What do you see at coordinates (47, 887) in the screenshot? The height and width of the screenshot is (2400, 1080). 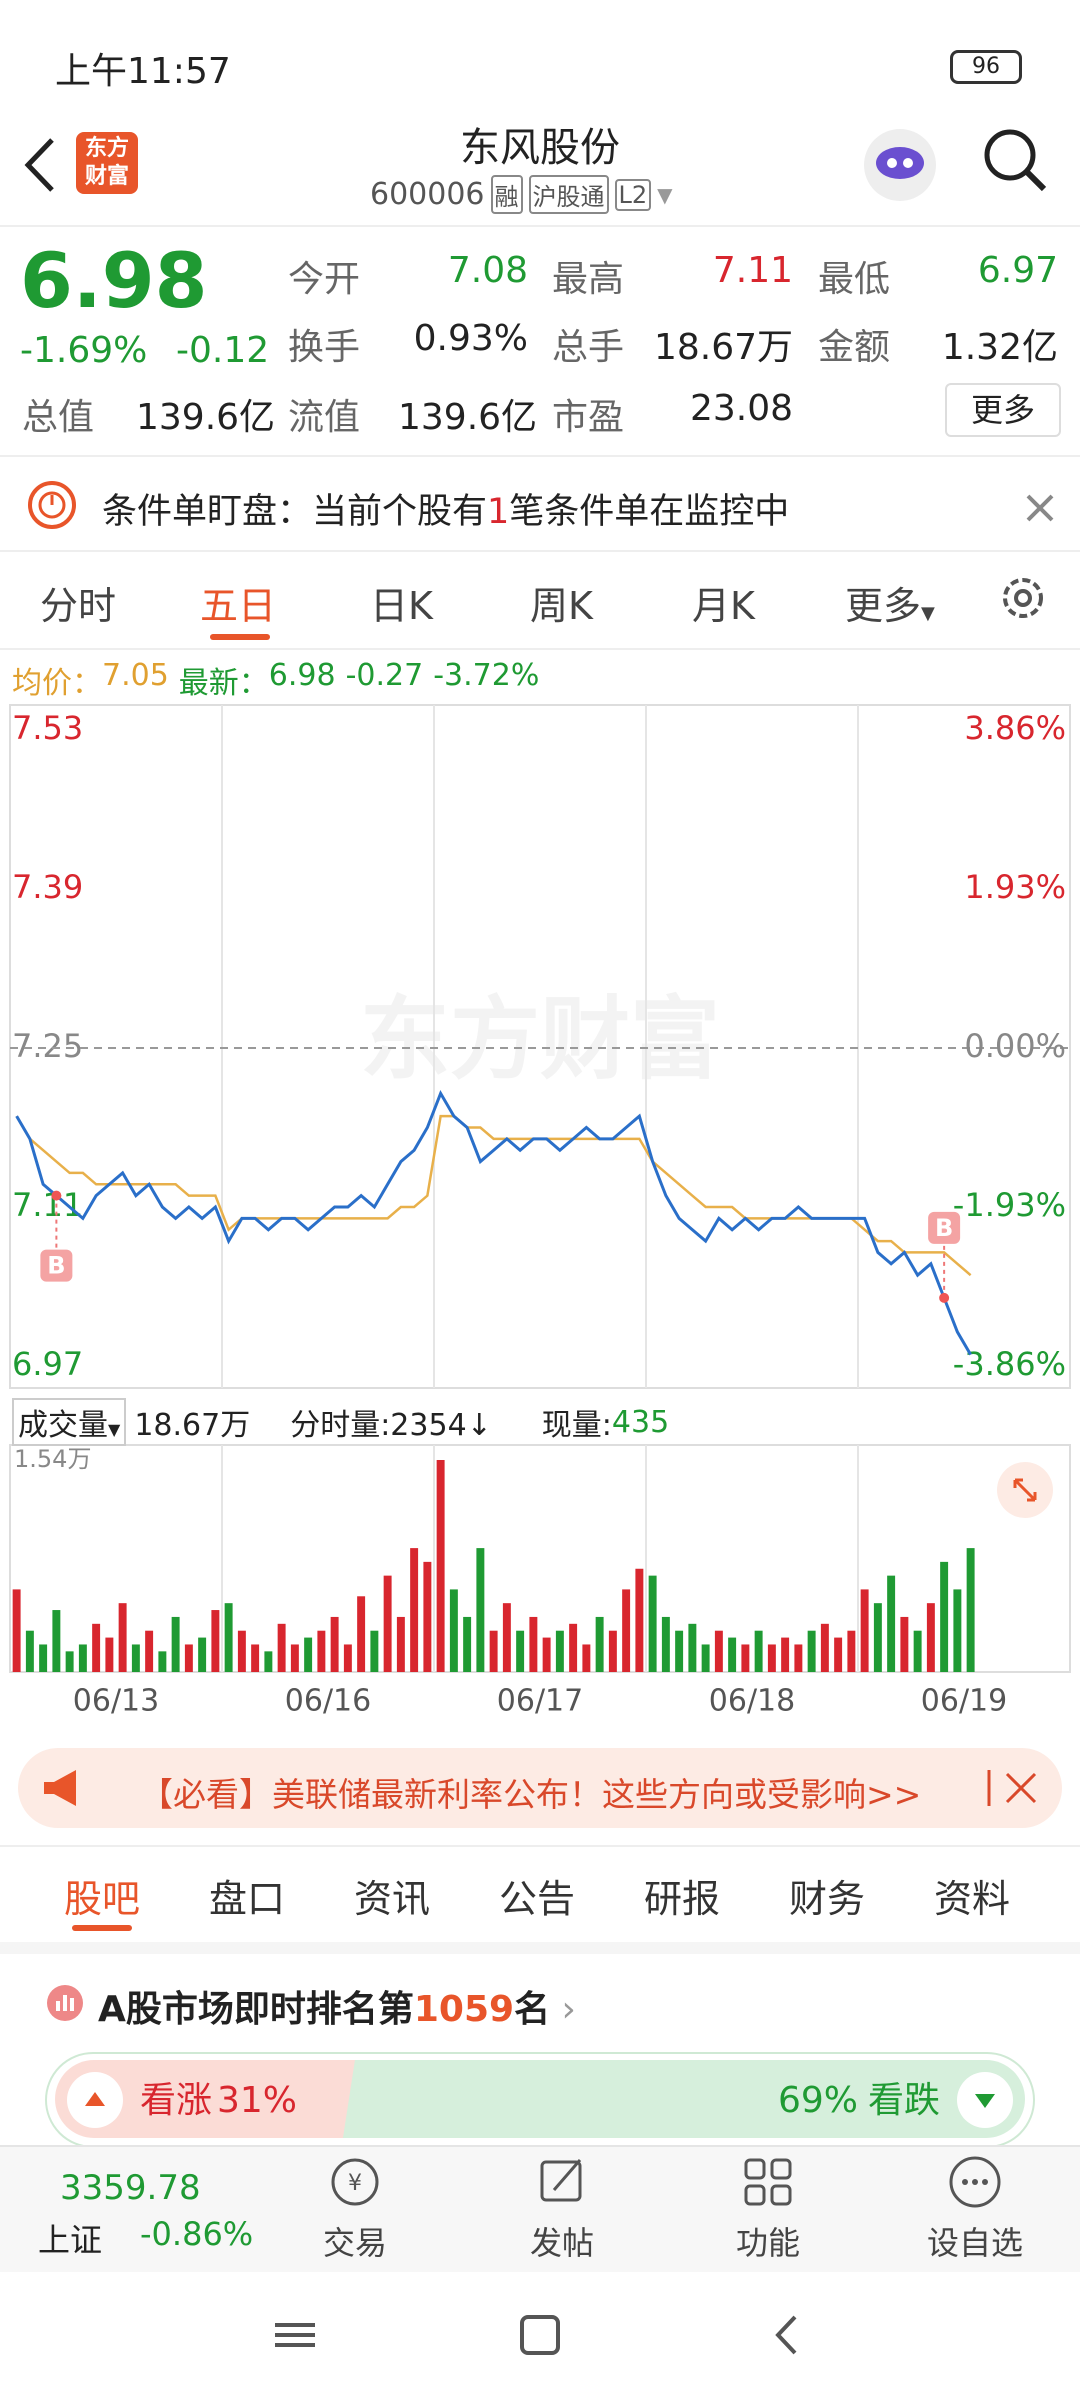 I see `y-tick-label: 7.39` at bounding box center [47, 887].